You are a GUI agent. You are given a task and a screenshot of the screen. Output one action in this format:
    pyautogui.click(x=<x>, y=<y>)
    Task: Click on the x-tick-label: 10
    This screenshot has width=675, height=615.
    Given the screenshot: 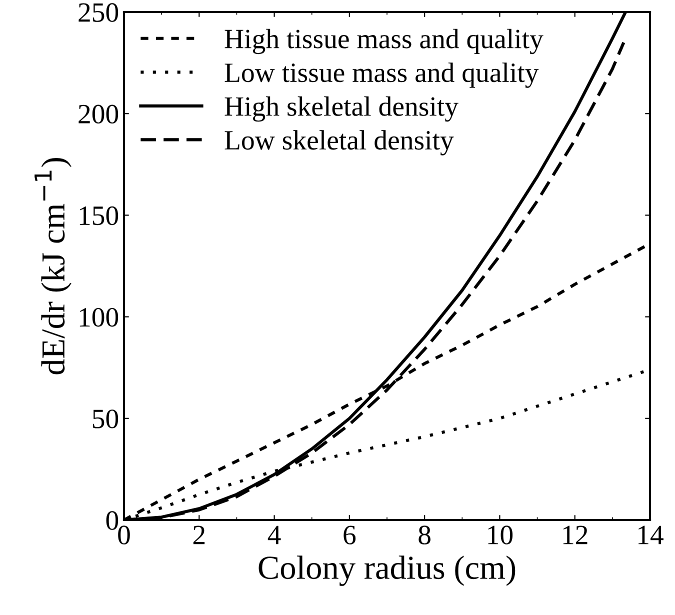 What is the action you would take?
    pyautogui.click(x=500, y=535)
    